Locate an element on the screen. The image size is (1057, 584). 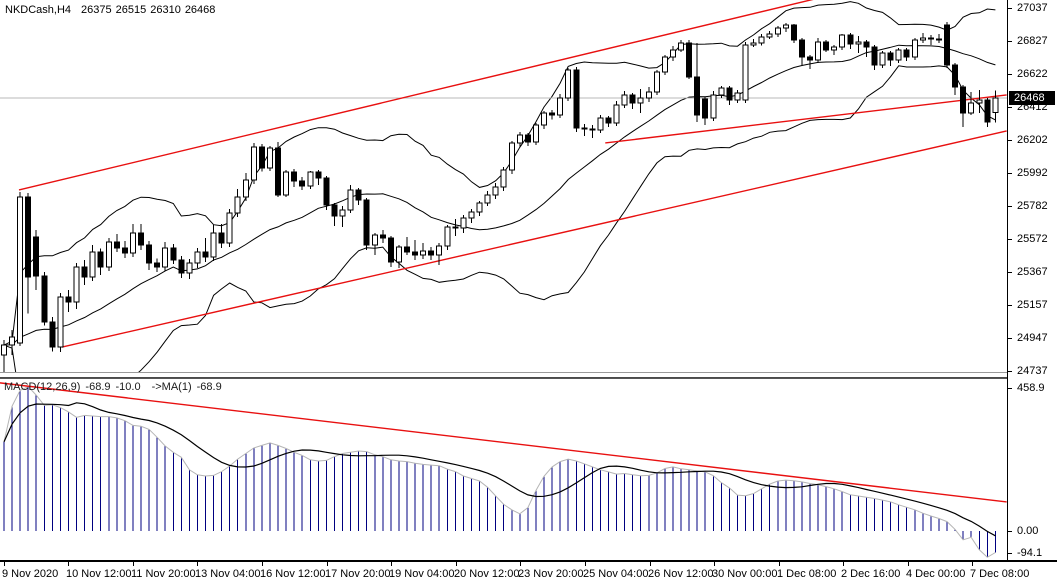
price-tick-label: 27037 is located at coordinates (1032, 8).